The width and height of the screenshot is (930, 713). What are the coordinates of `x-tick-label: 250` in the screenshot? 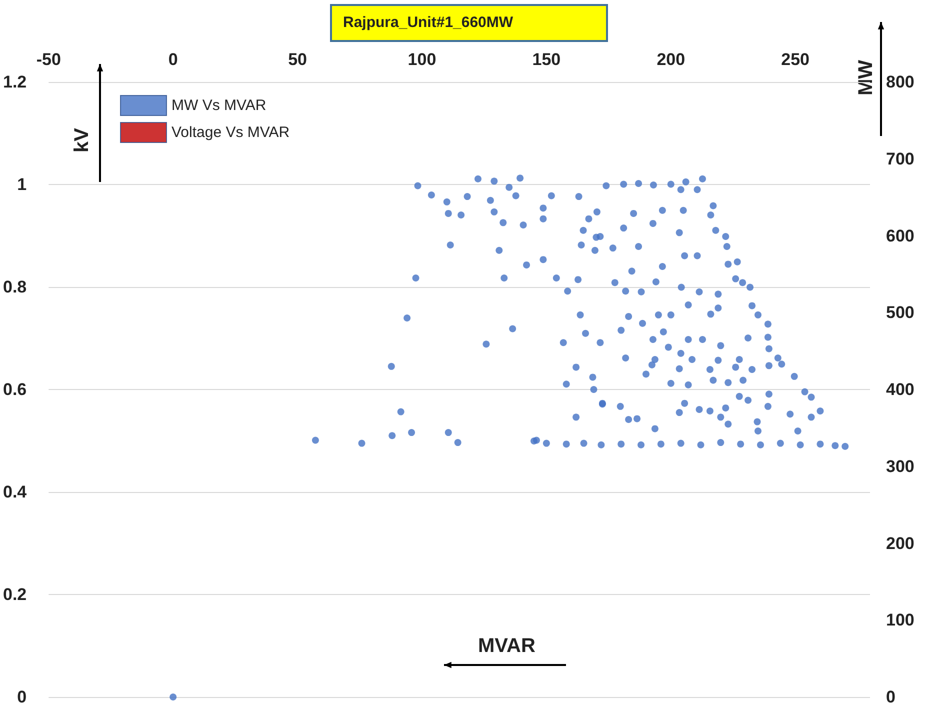 It's located at (795, 59).